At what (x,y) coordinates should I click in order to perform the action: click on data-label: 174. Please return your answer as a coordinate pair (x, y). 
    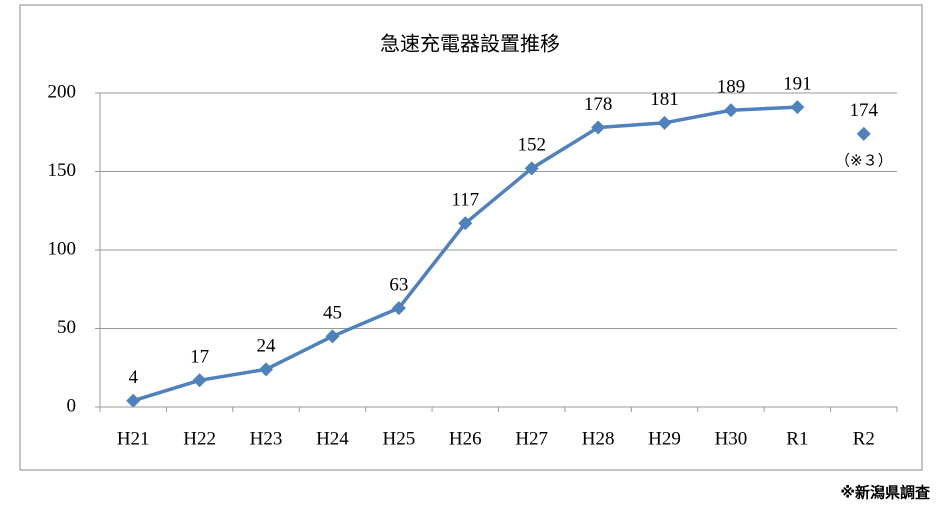
    Looking at the image, I should click on (864, 110).